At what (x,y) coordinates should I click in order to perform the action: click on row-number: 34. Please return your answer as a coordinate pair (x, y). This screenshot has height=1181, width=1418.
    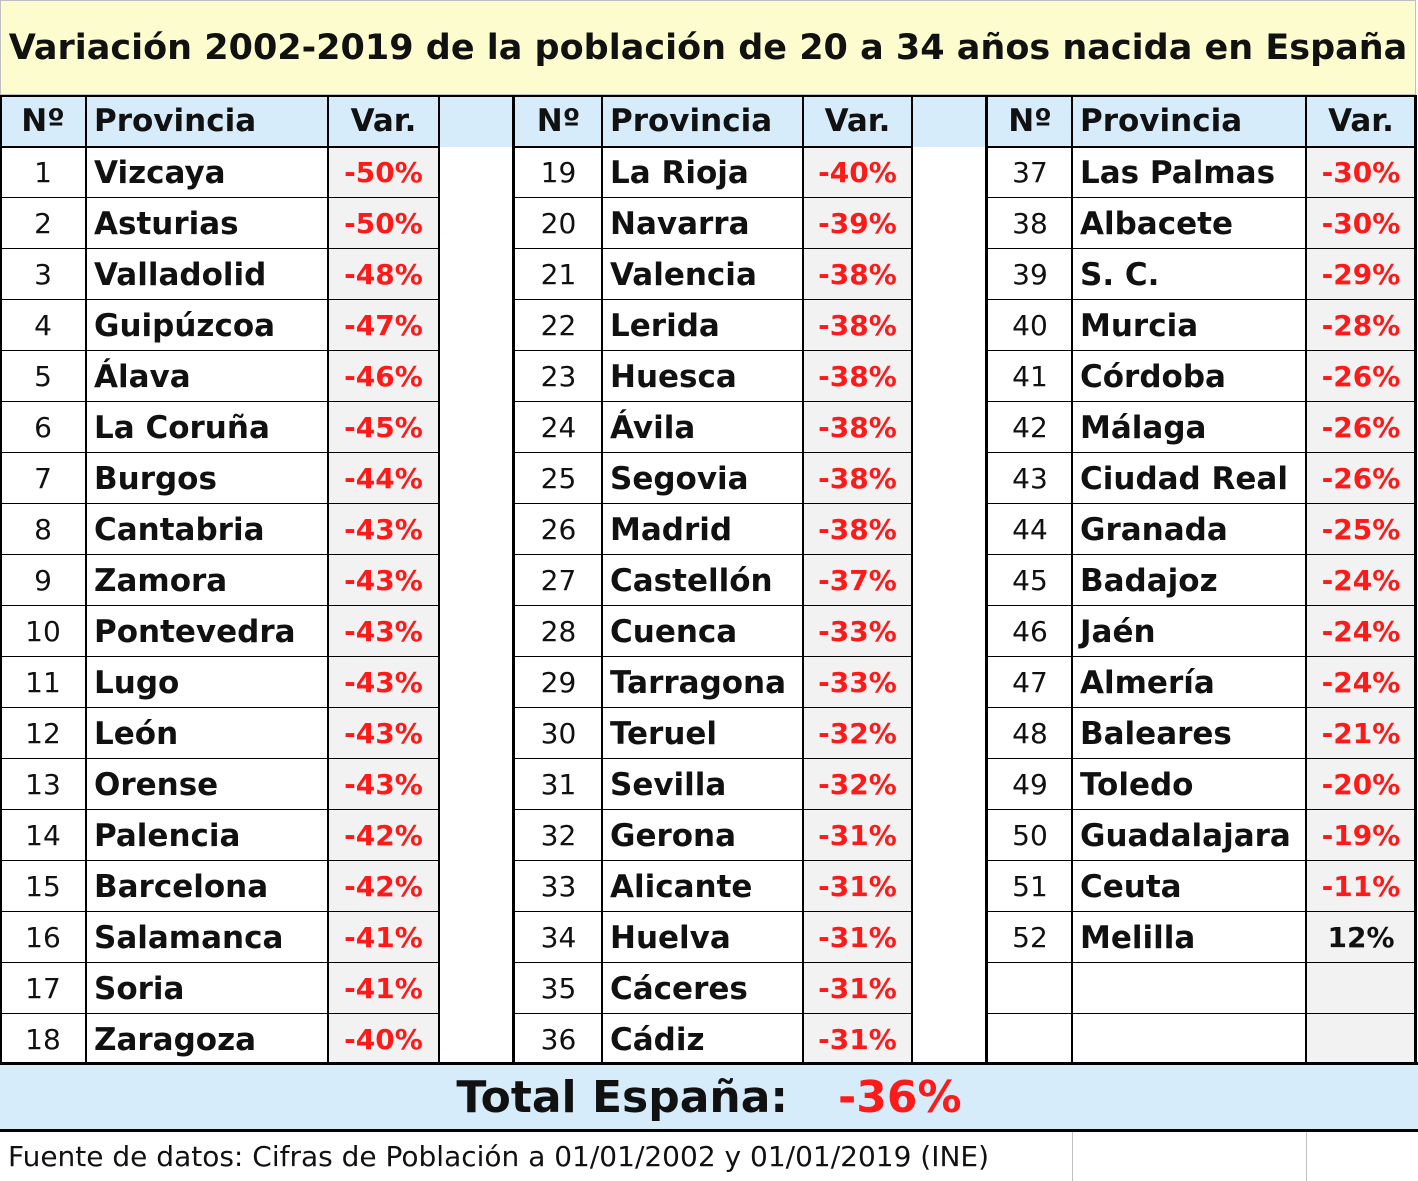
    Looking at the image, I should click on (558, 937).